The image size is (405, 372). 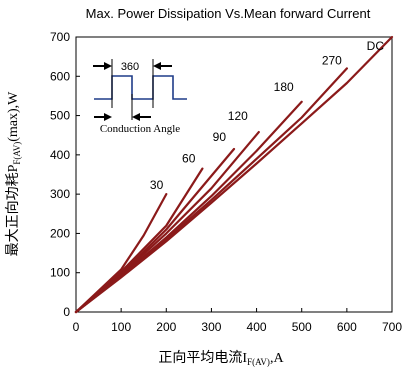 I want to click on y-axis-title-unit: (max),W, so click(x=13, y=116).